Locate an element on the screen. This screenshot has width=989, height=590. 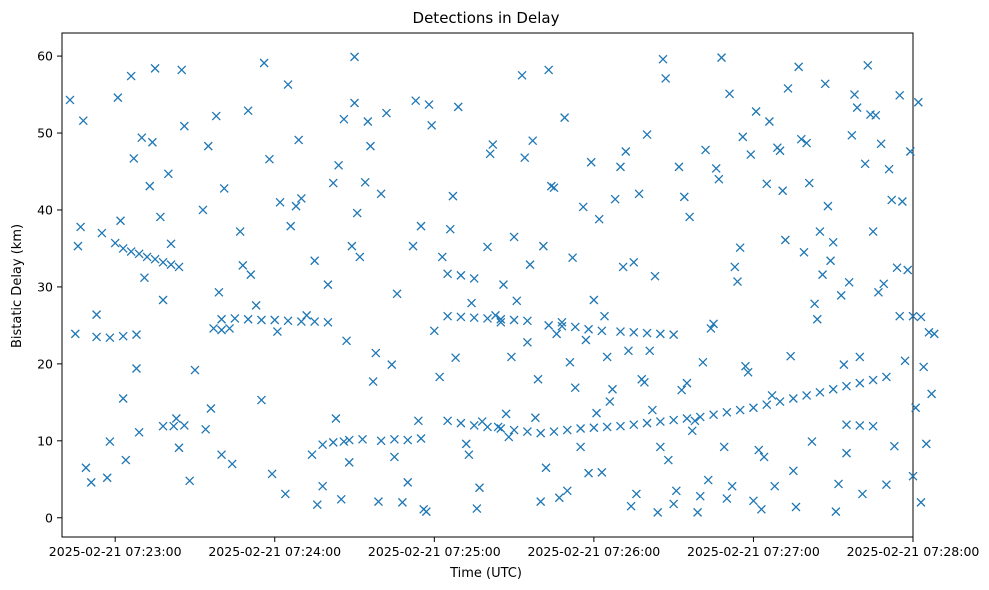
y-axis-label: Bistatic Delay (km) is located at coordinates (17, 286).